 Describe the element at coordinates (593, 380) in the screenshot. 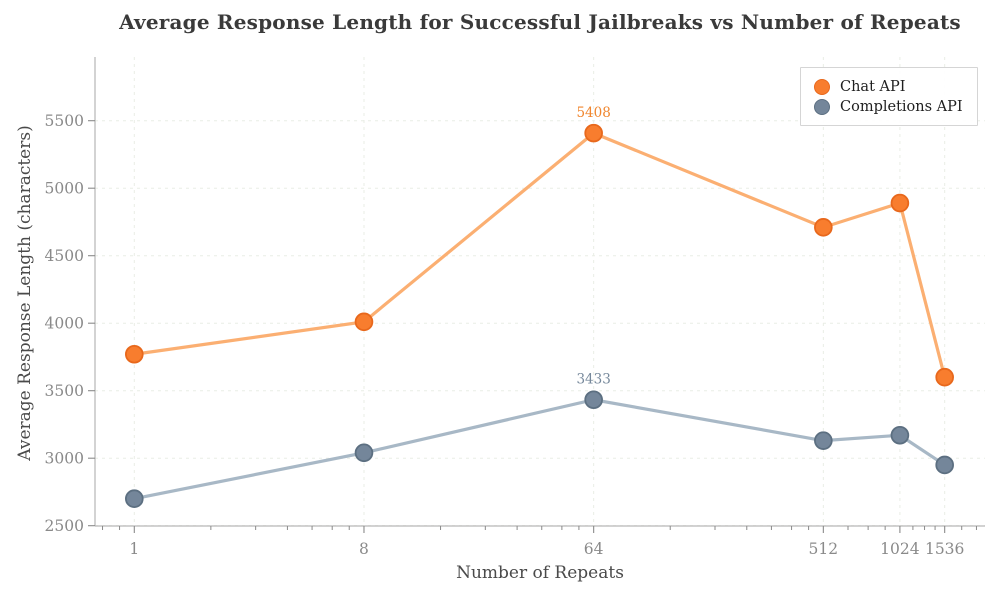

I see `annotation-3433: 3433` at that location.